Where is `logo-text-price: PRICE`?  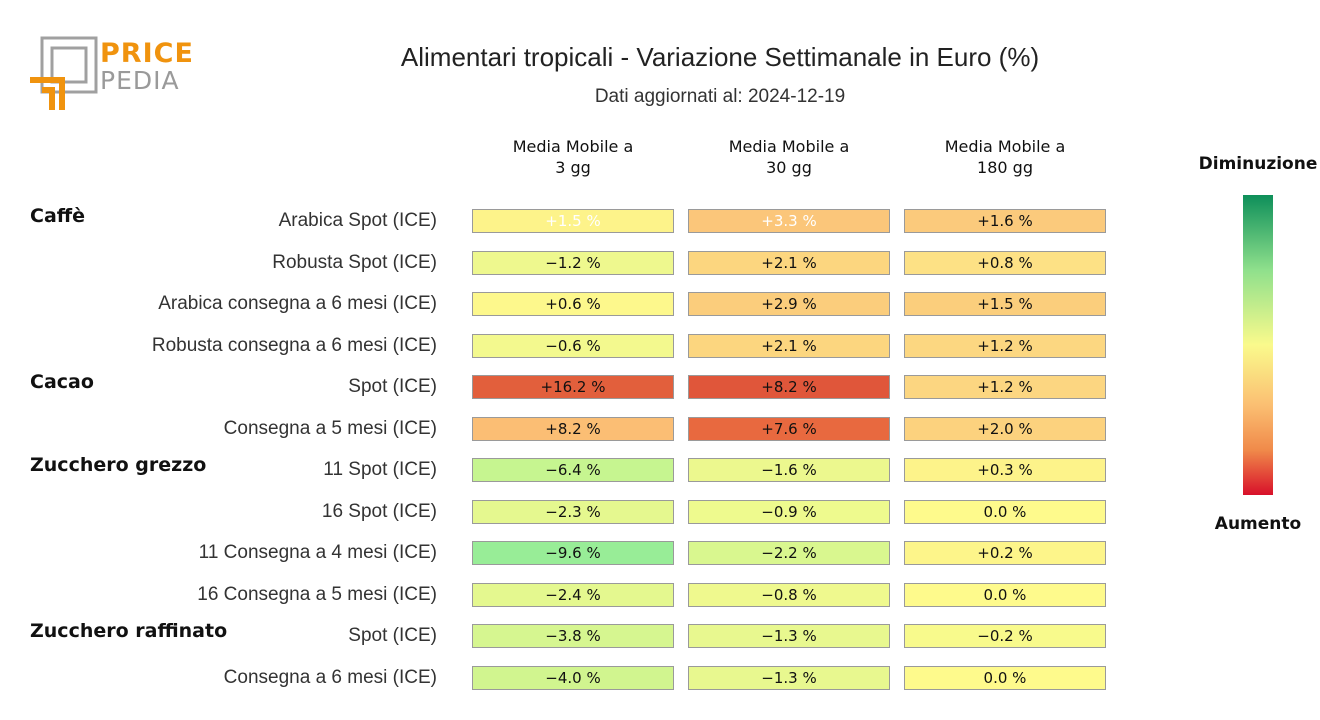 logo-text-price: PRICE is located at coordinates (147, 53).